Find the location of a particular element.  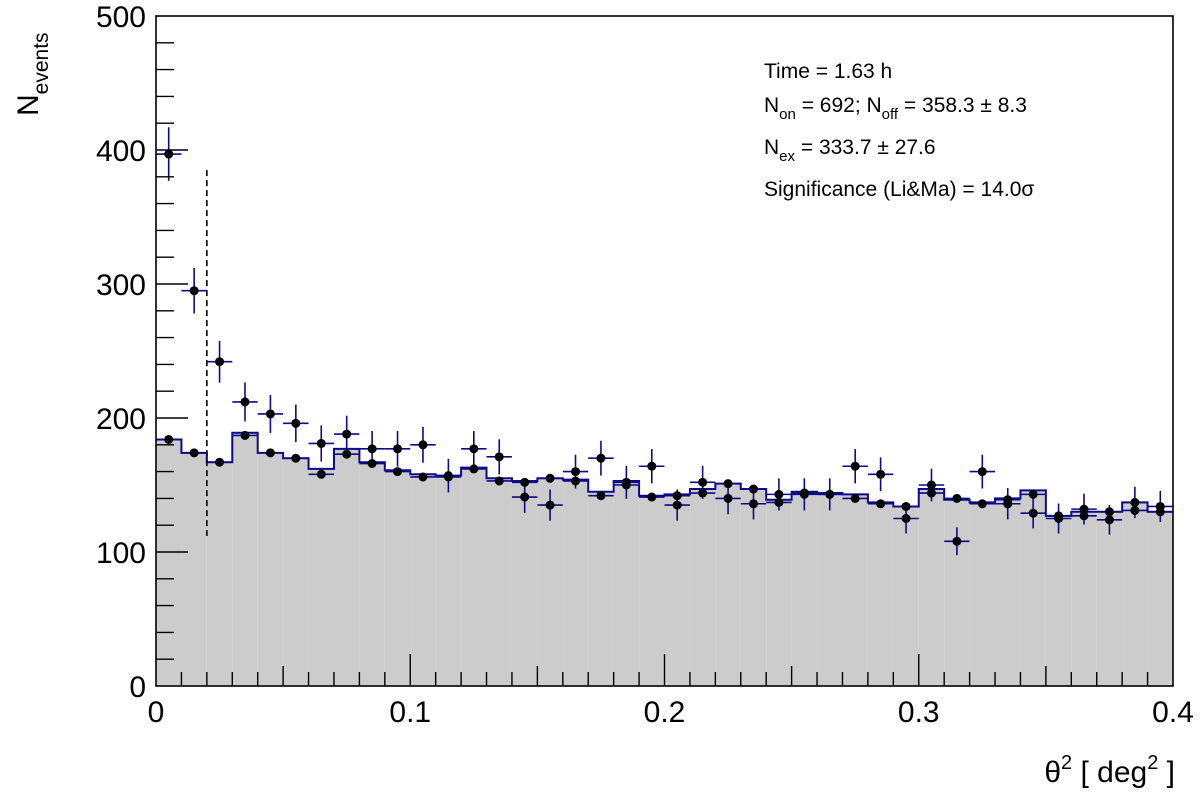

x-axis-title: θ2 [ deg2 ] is located at coordinates (1109, 770).